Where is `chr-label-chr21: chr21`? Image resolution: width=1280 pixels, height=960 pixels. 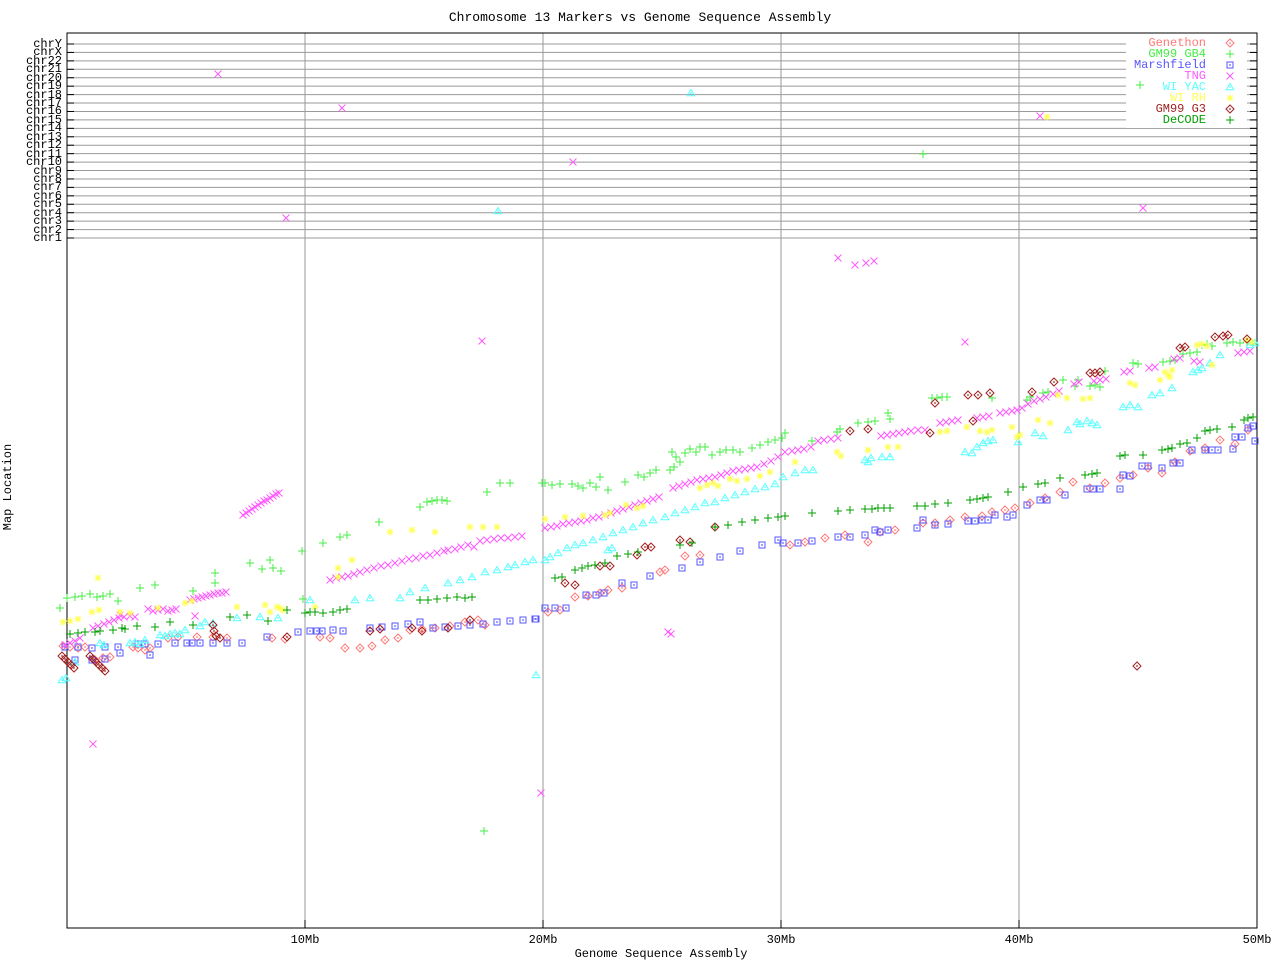 chr-label-chr21: chr21 is located at coordinates (43, 69).